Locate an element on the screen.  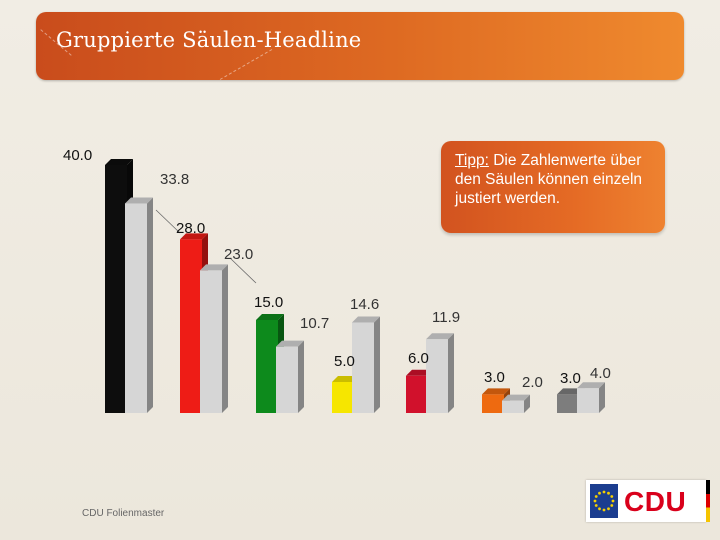
bar-series2-7-side is located at coordinates (602, 397).